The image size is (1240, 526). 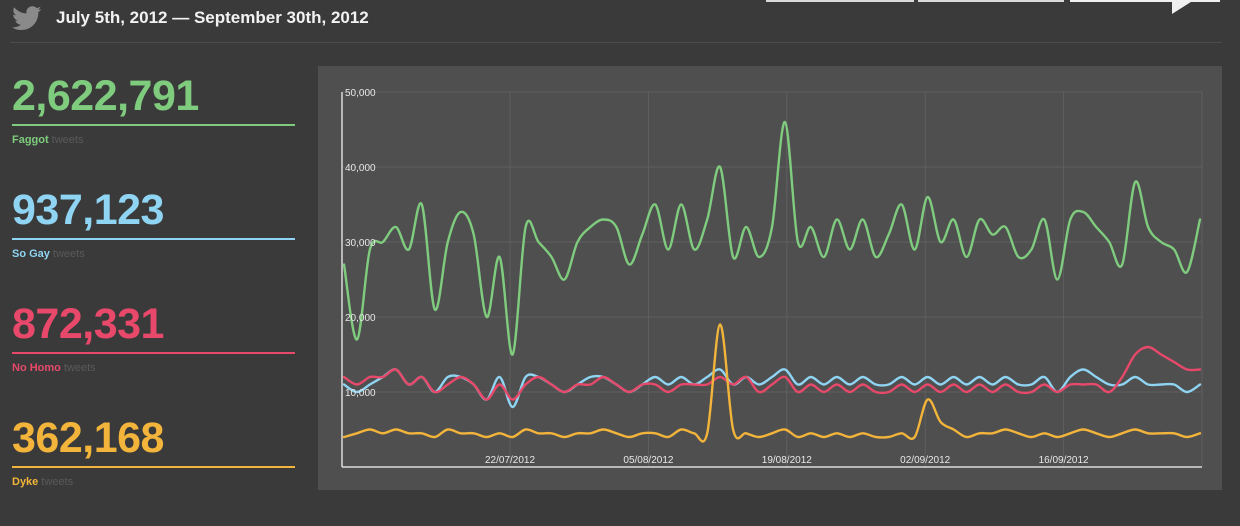 What do you see at coordinates (360, 318) in the screenshot?
I see `y-tick-label: 20,000` at bounding box center [360, 318].